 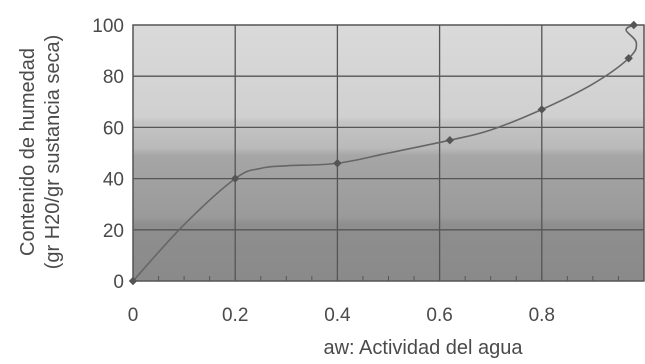 I want to click on y-tick-label: 60, so click(x=113, y=128).